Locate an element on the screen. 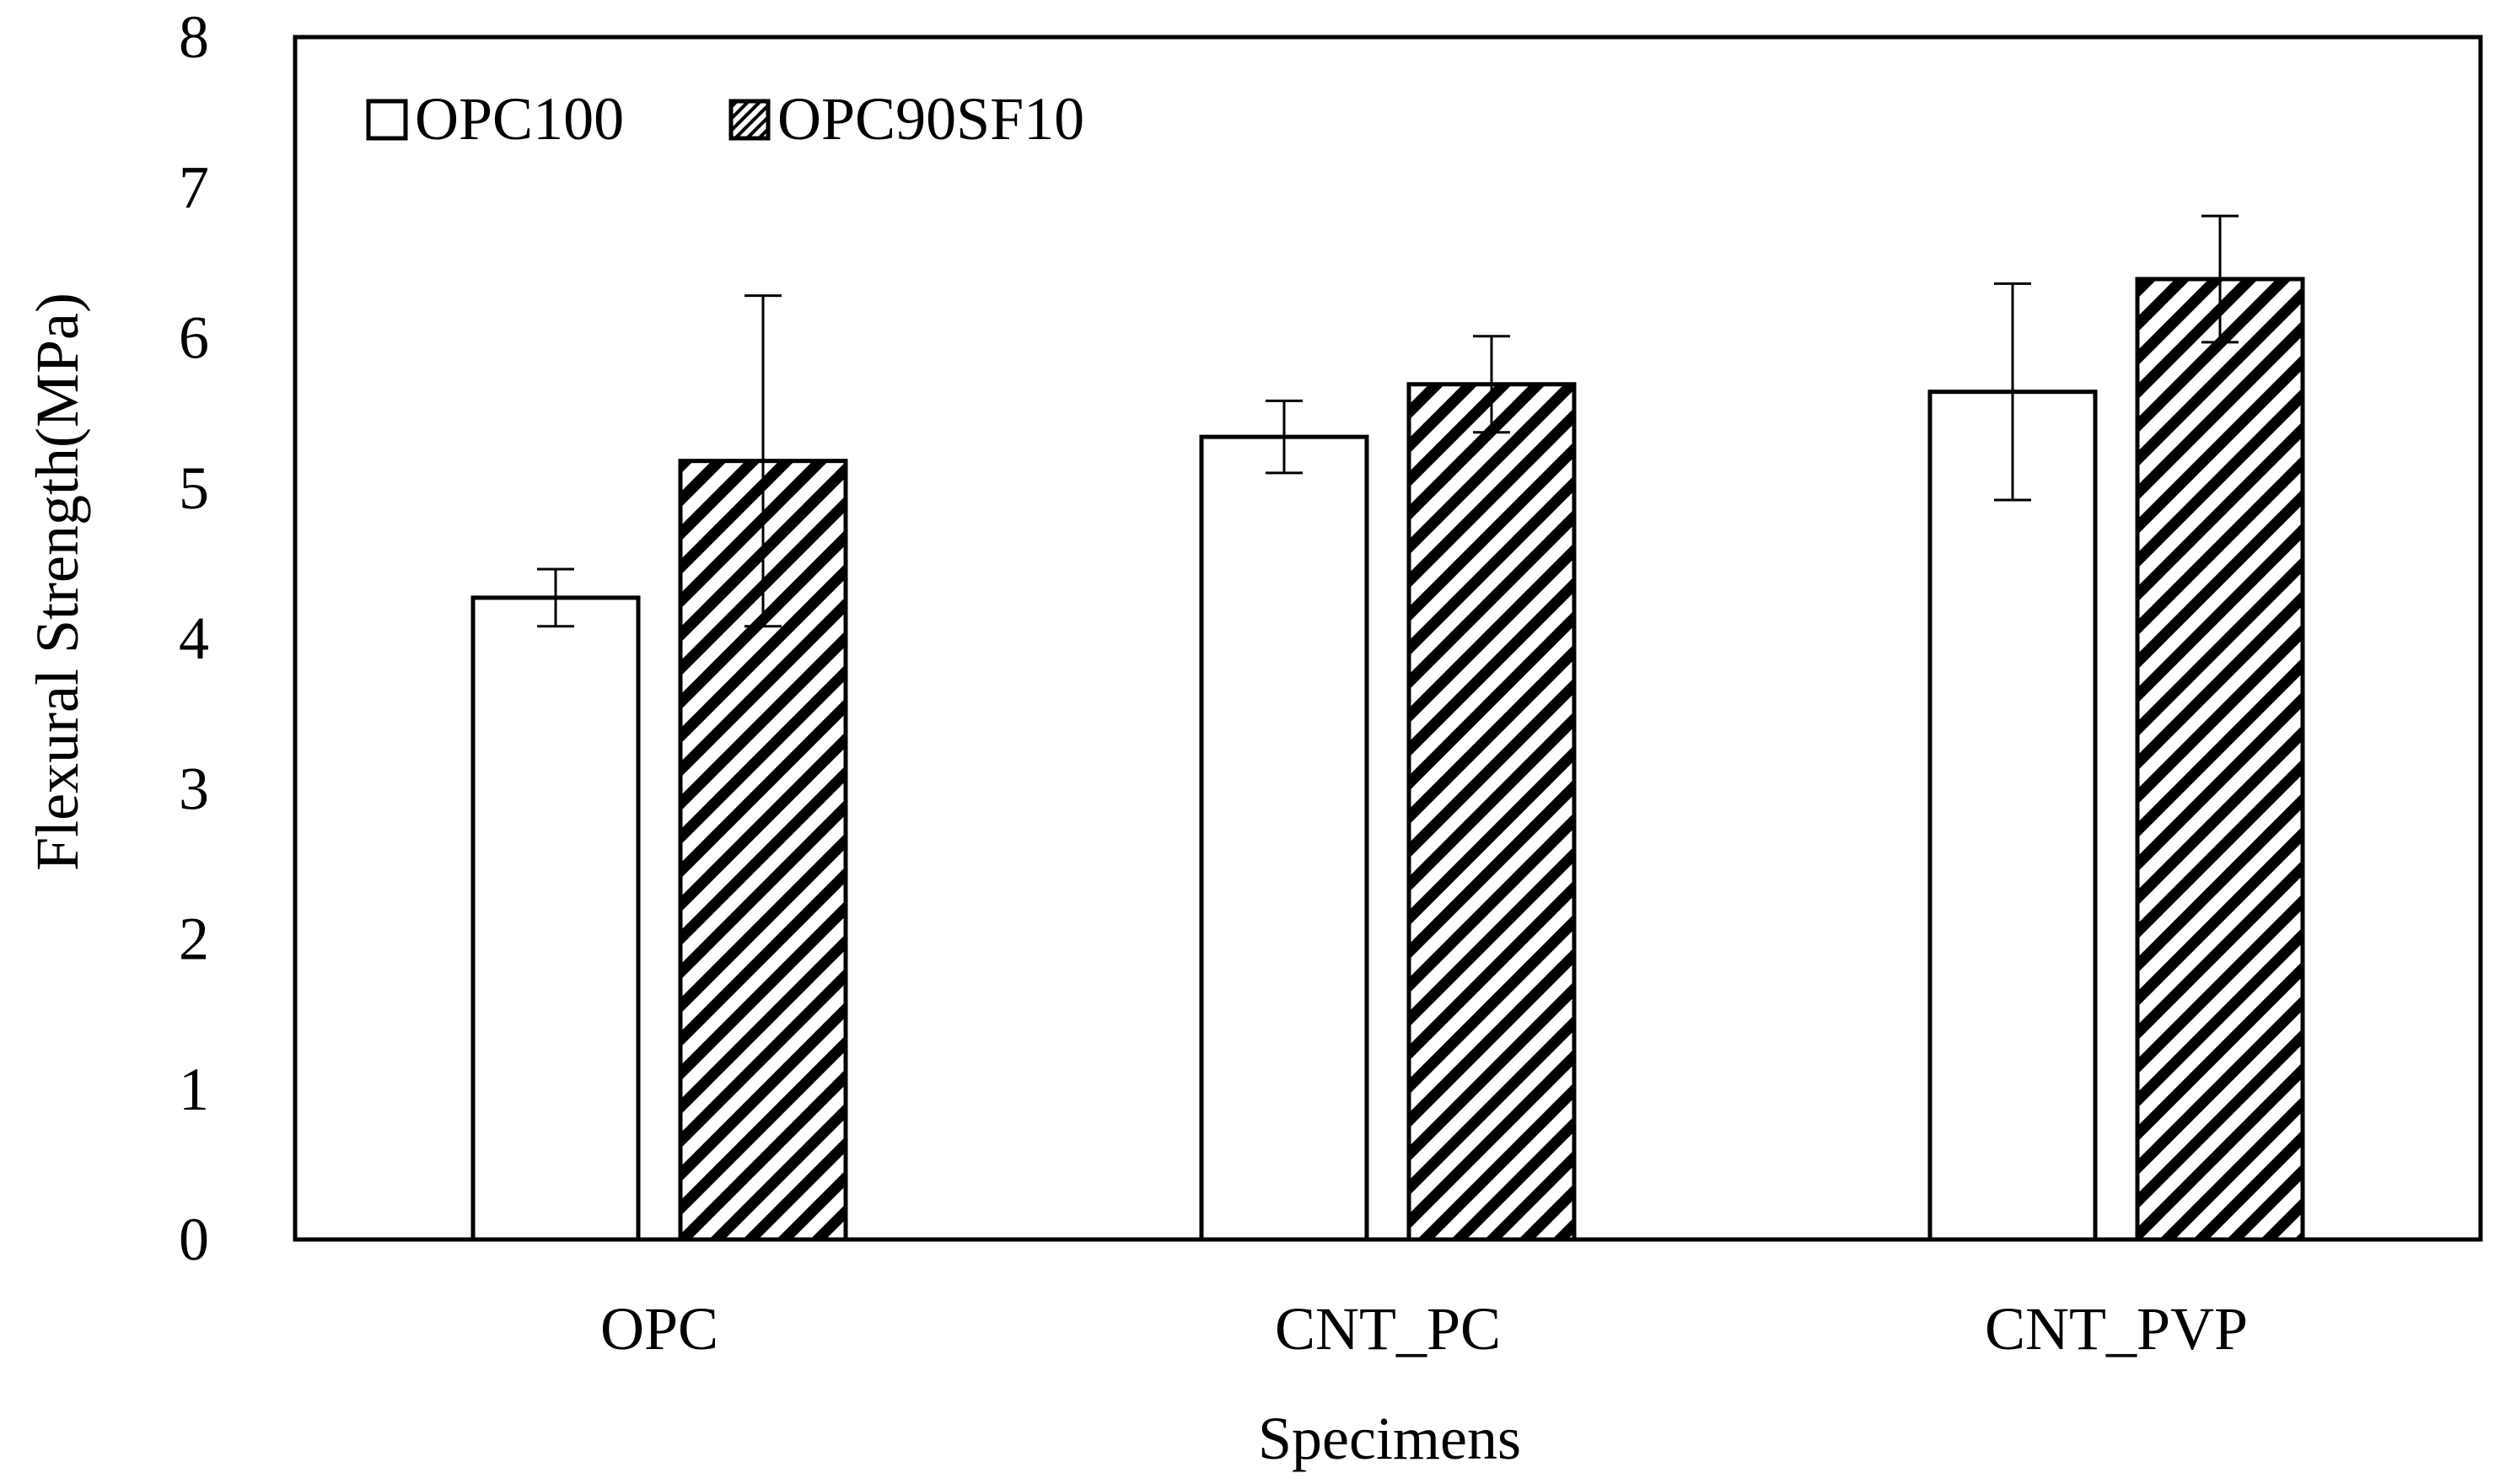 This screenshot has width=2505, height=1484. legend-label-opc90sf10: OPC90SF10 is located at coordinates (930, 119).